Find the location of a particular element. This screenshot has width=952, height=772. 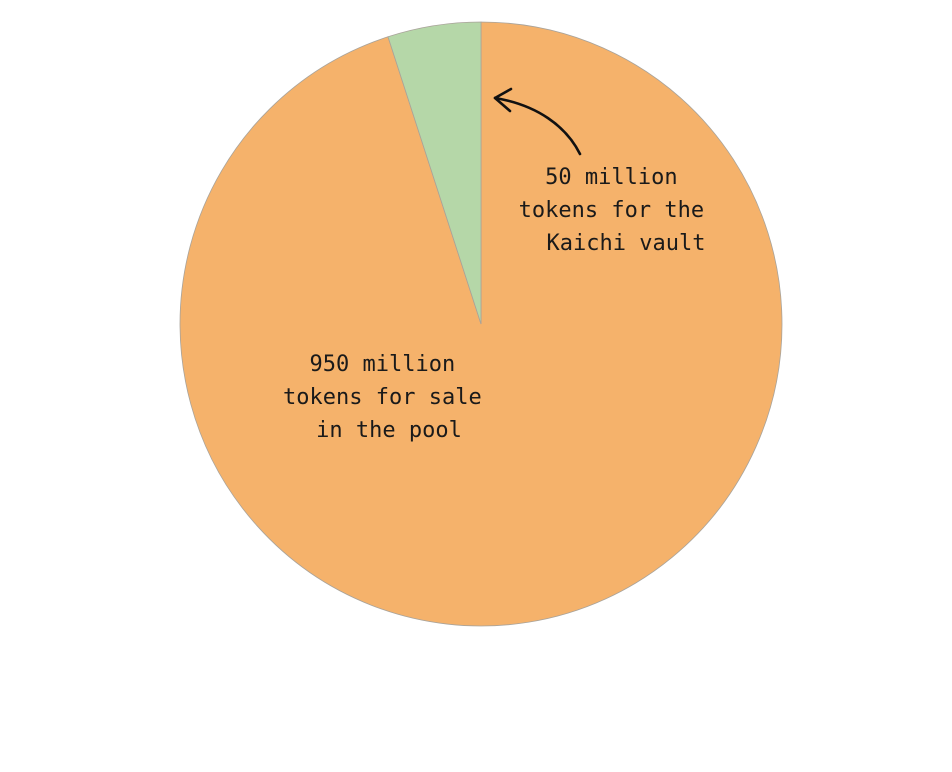

pie-slice-vault is located at coordinates (434, 173).